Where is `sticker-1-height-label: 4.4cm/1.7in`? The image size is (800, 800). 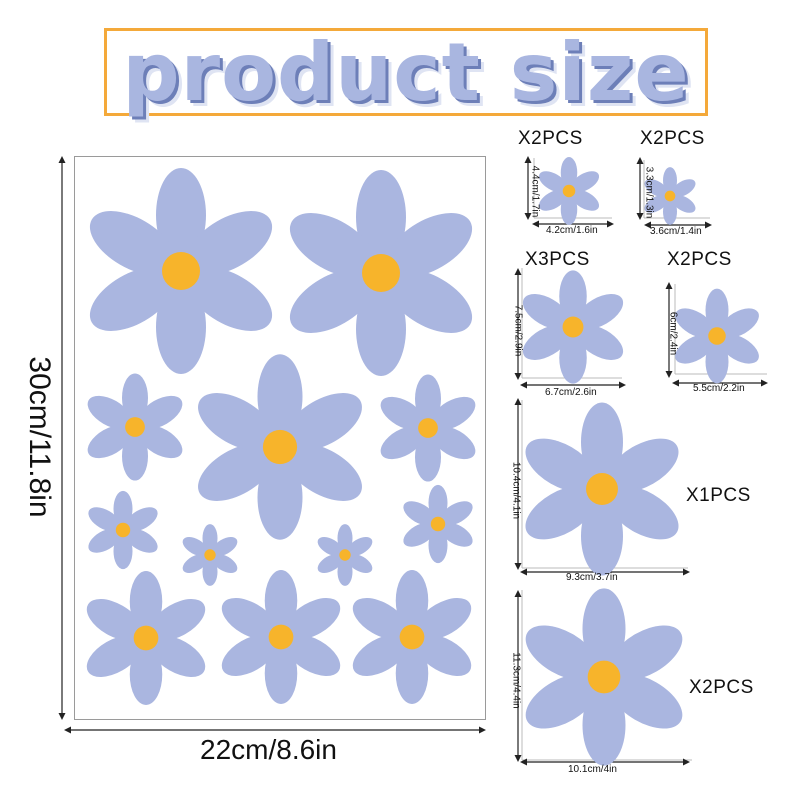 sticker-1-height-label: 4.4cm/1.7in is located at coordinates (535, 191).